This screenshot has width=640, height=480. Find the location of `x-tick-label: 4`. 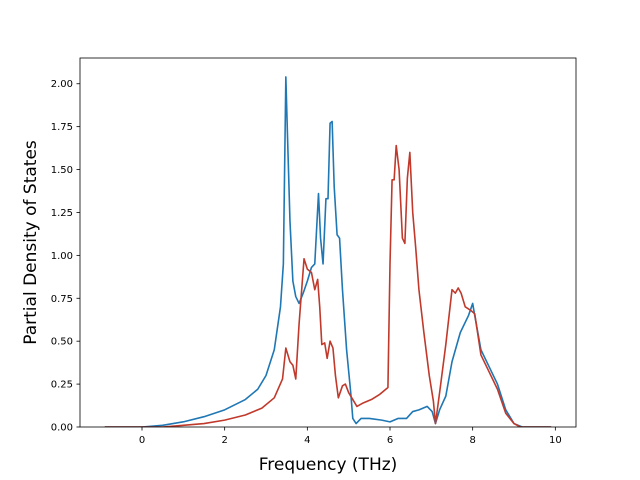

x-tick-label: 4 is located at coordinates (307, 440).